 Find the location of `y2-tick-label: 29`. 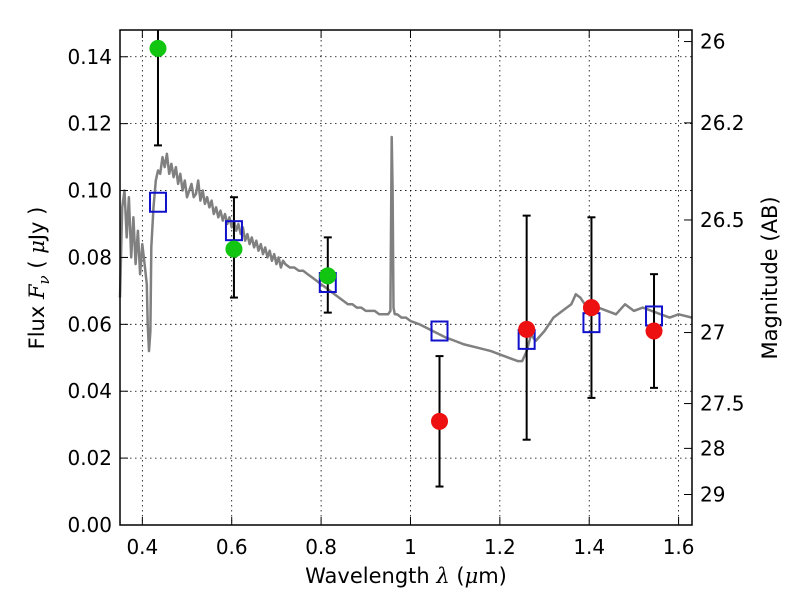

y2-tick-label: 29 is located at coordinates (712, 494).